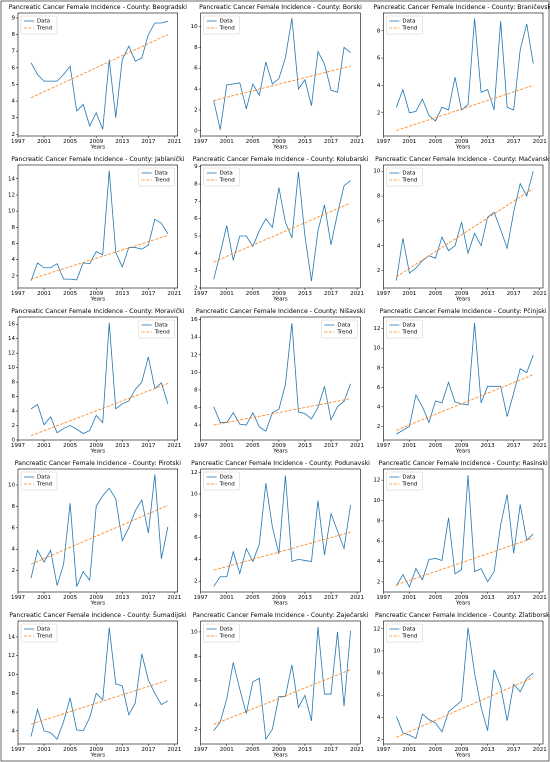 The height and width of the screenshot is (762, 550). I want to click on x-tick-label: 2001, so click(227, 142).